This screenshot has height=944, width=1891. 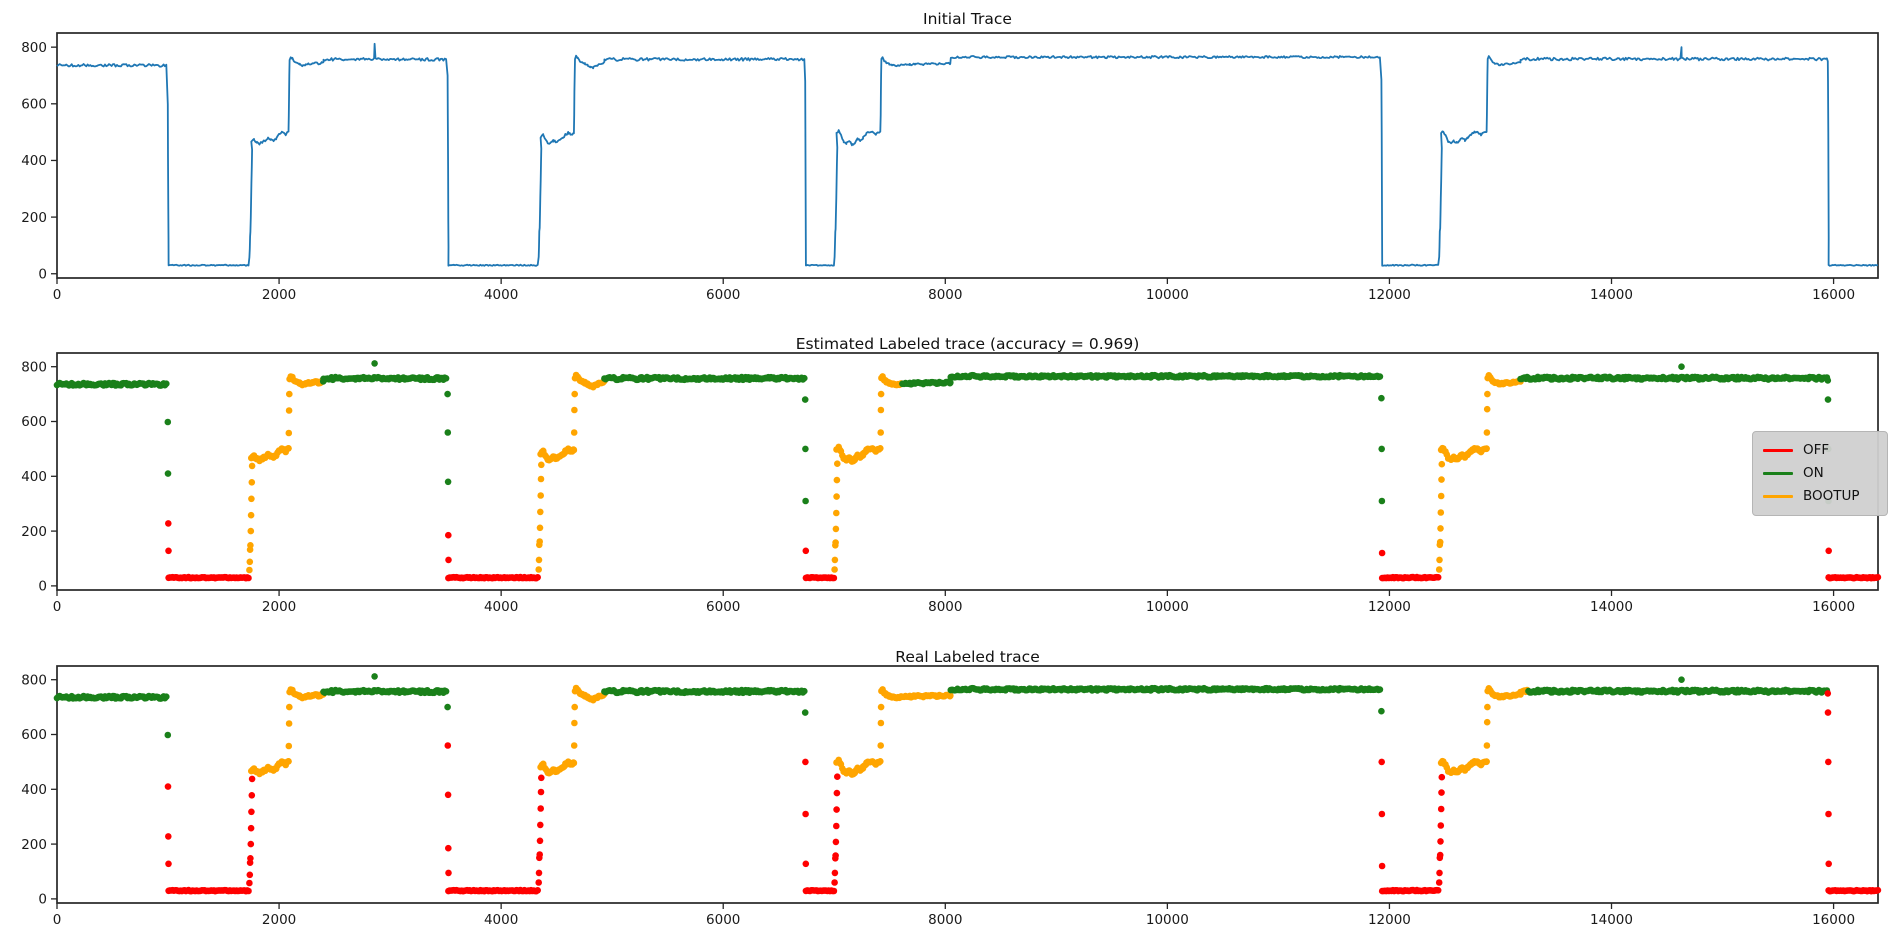 What do you see at coordinates (1813, 472) in the screenshot?
I see `legend-label-on: ON` at bounding box center [1813, 472].